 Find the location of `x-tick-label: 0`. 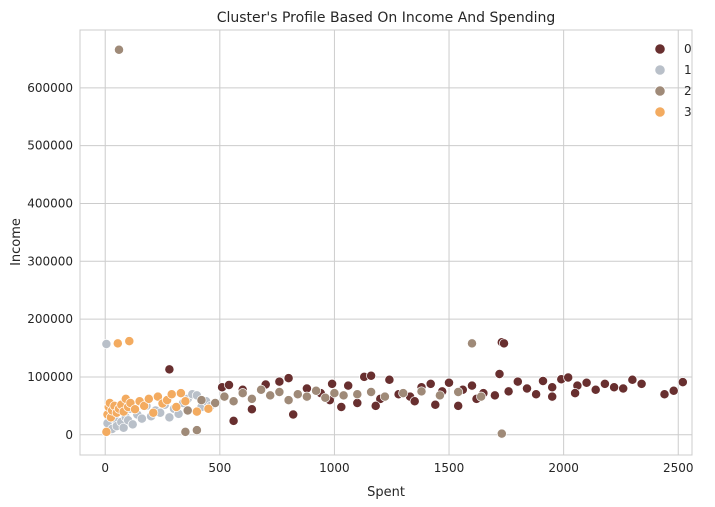

x-tick-label: 0 is located at coordinates (105, 468).